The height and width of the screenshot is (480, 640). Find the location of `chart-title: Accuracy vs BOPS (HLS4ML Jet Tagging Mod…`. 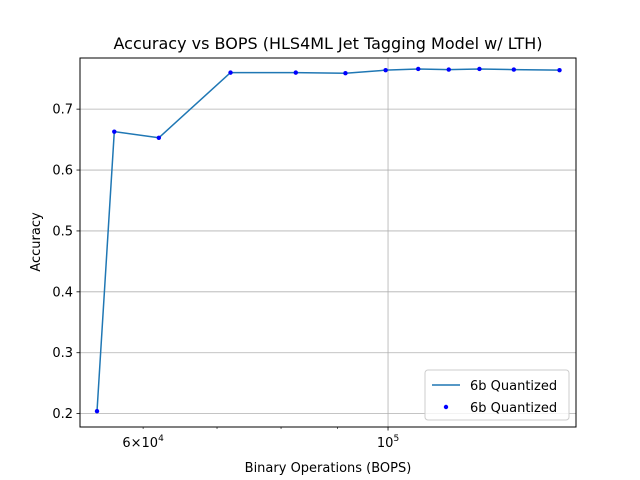

chart-title: Accuracy vs BOPS (HLS4ML Jet Tagging Mod… is located at coordinates (328, 43).